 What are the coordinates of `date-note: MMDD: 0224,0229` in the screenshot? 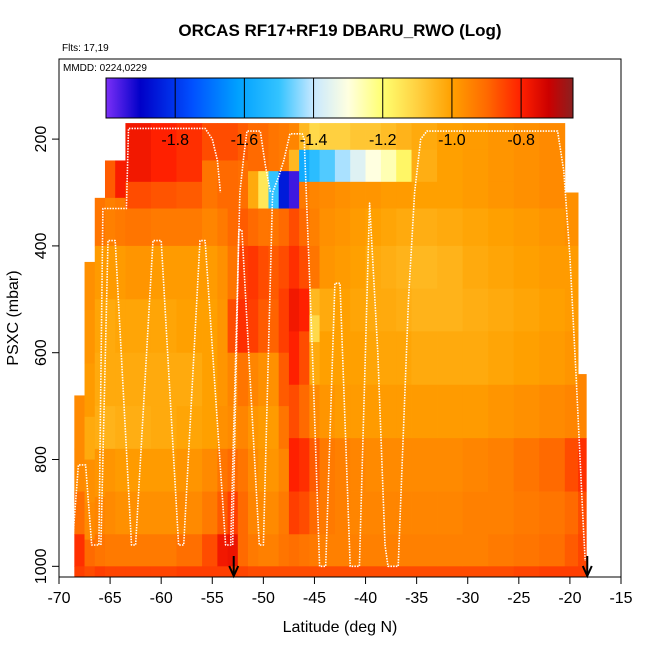 It's located at (105, 68).